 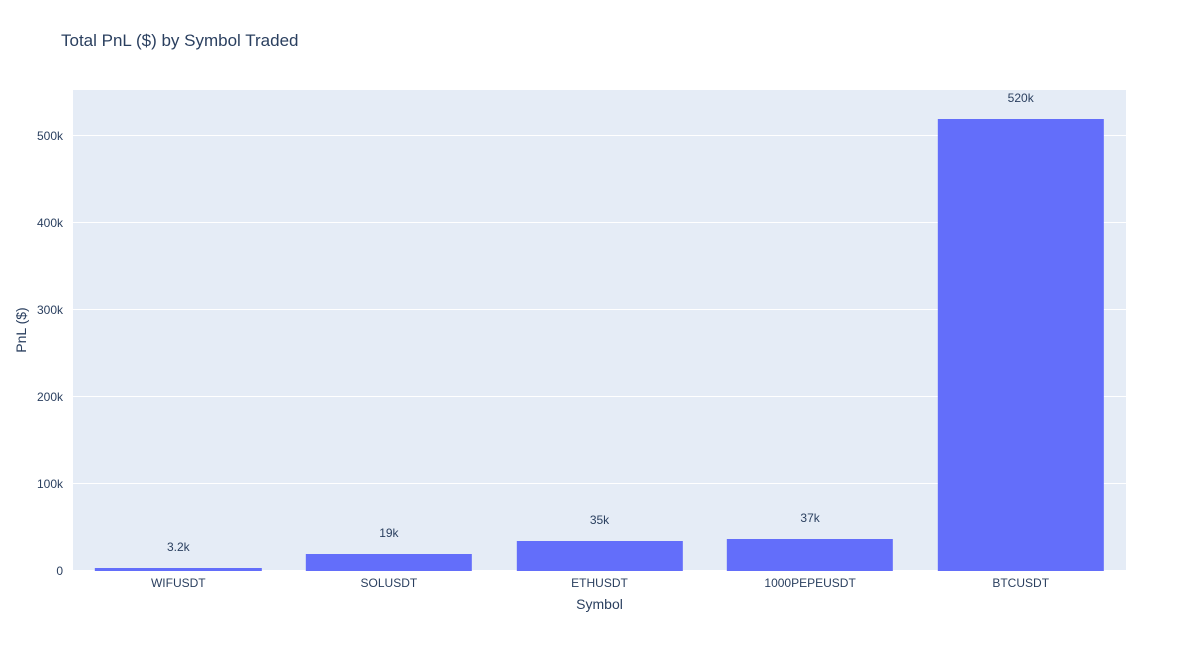 I want to click on bar-SOLUSDT, so click(x=389, y=562).